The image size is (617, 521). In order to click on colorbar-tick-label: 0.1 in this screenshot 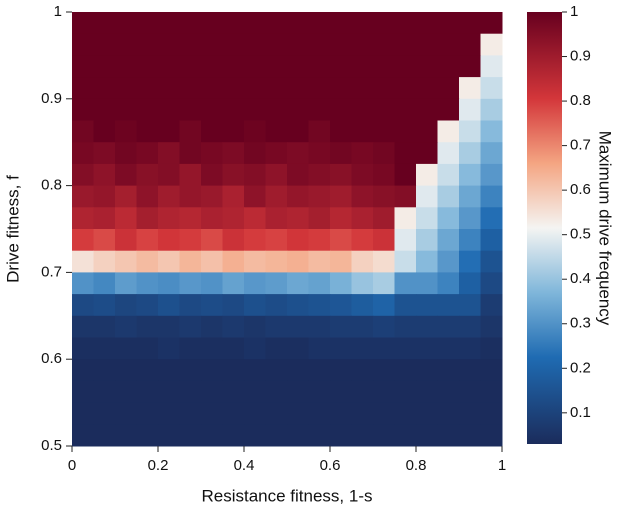, I will do `click(580, 412)`.